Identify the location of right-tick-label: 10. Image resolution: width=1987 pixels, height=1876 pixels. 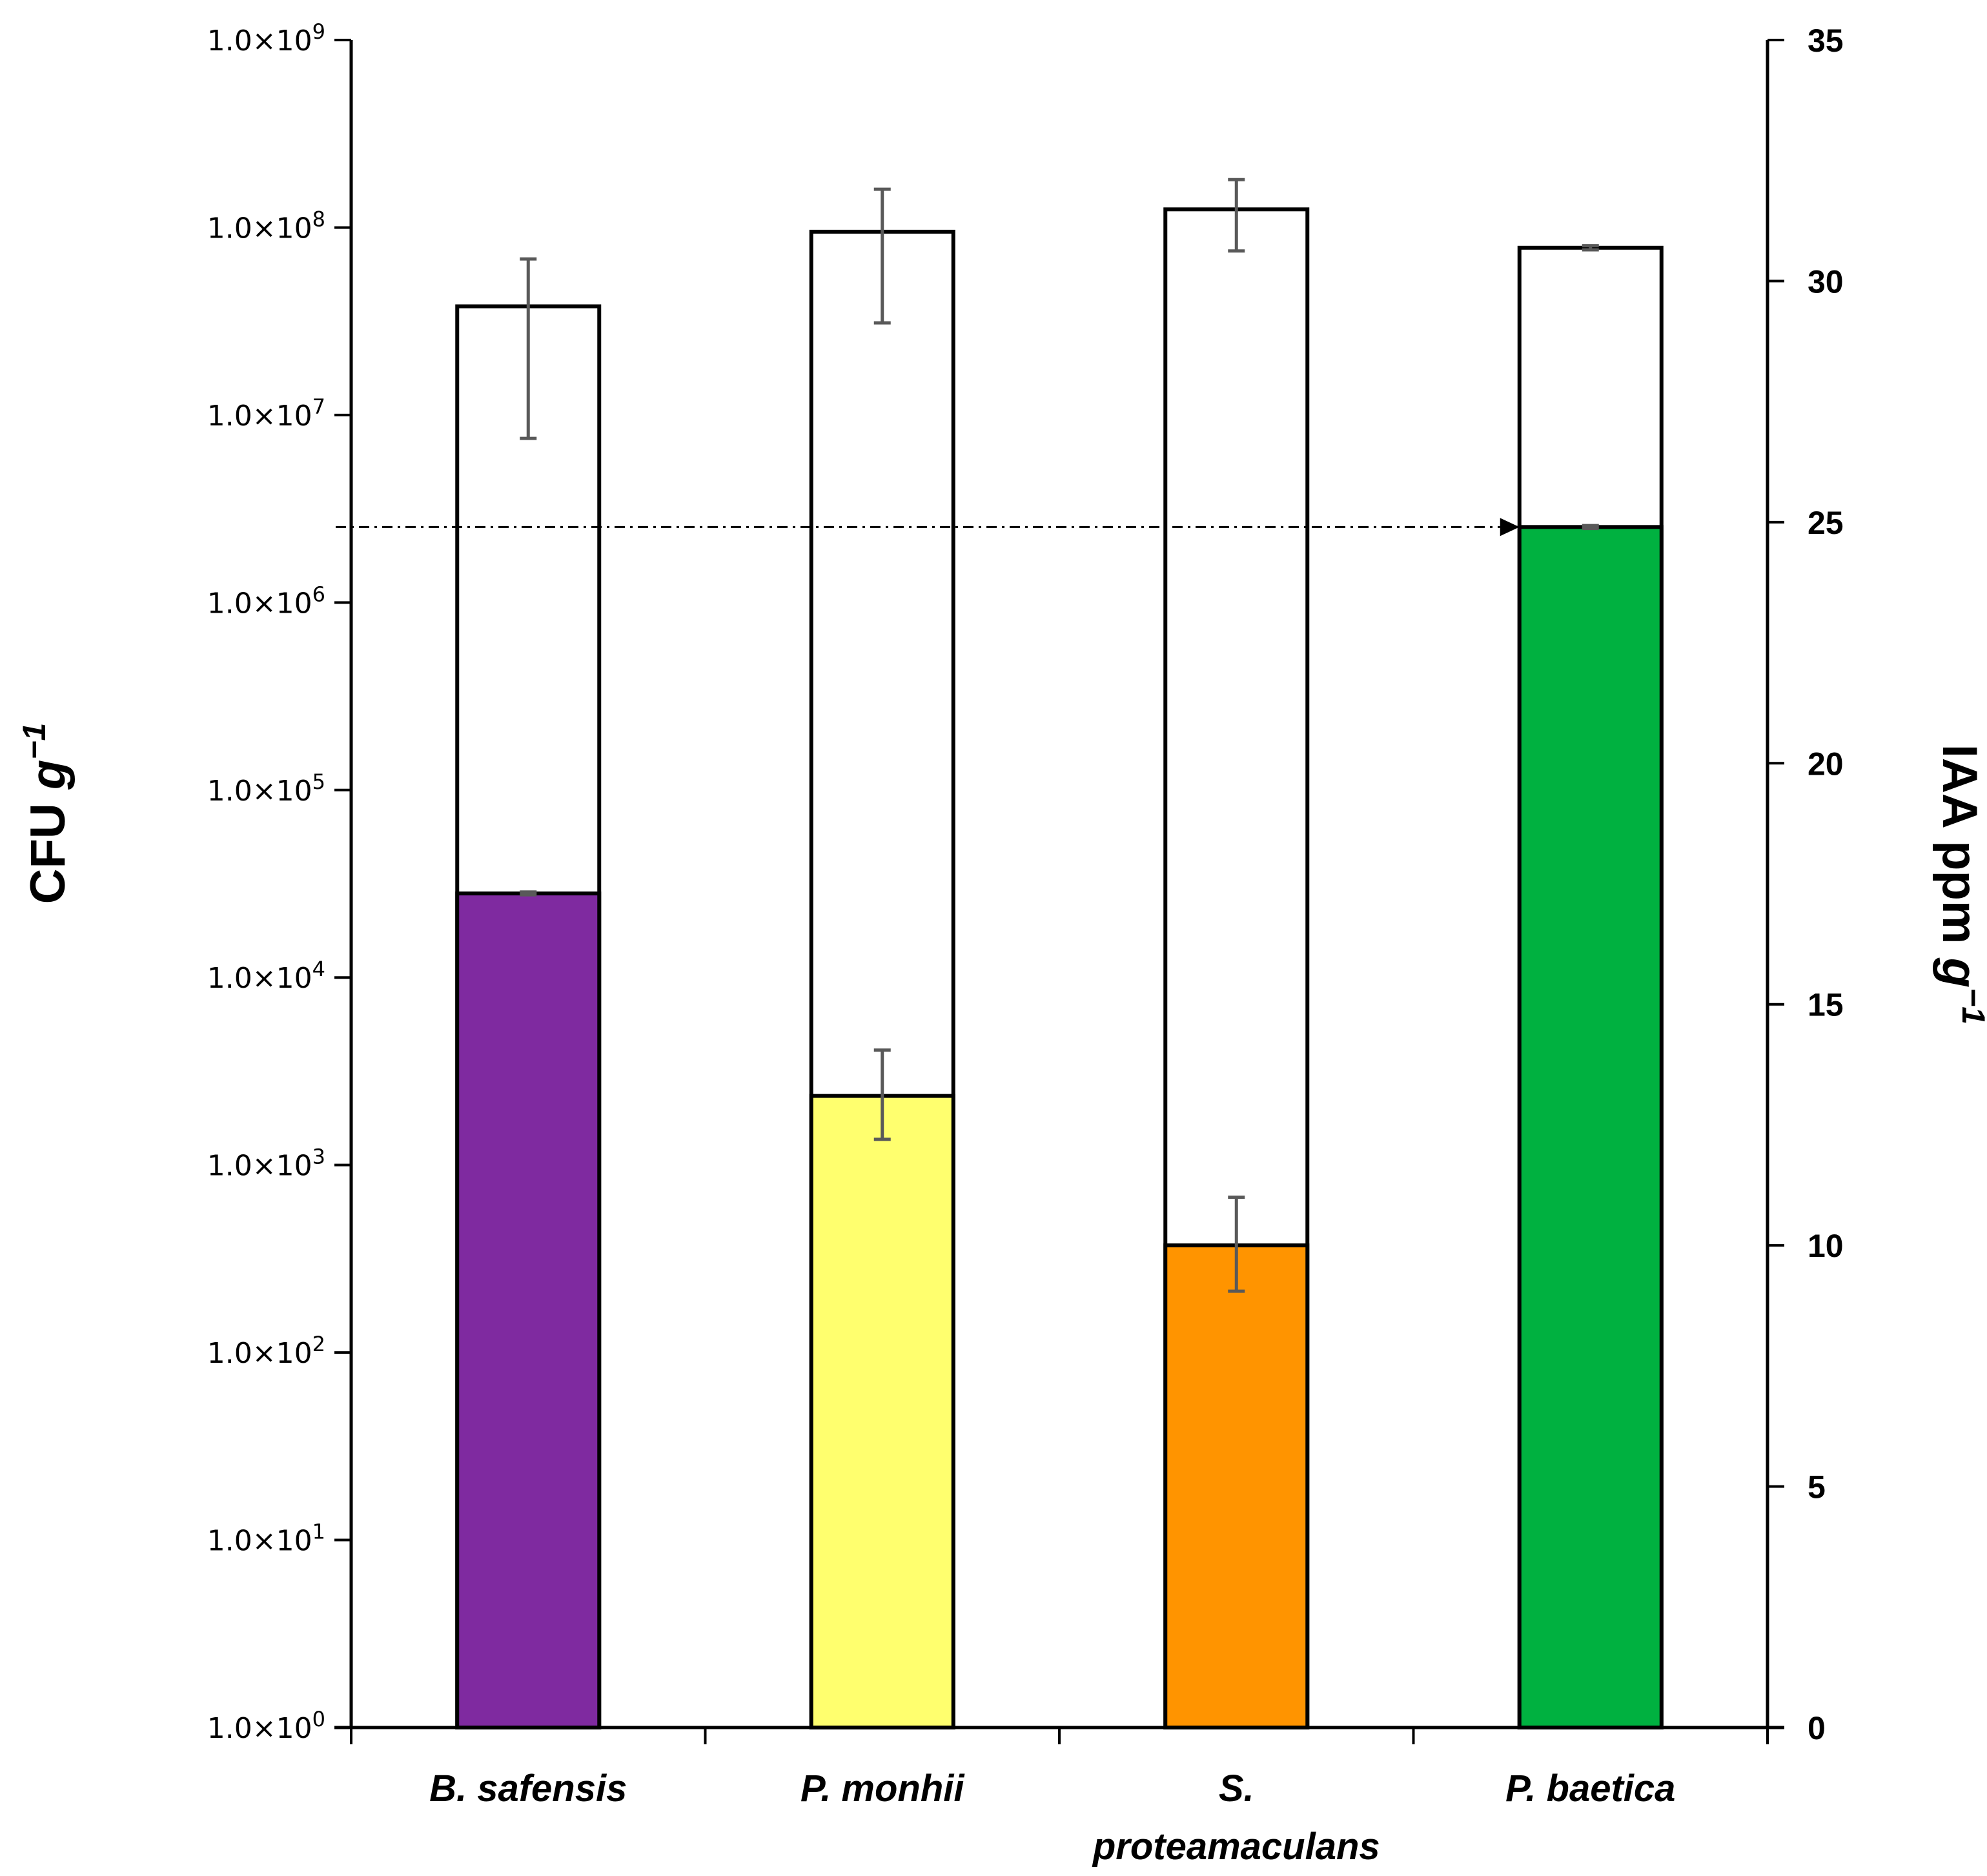
(1826, 1246).